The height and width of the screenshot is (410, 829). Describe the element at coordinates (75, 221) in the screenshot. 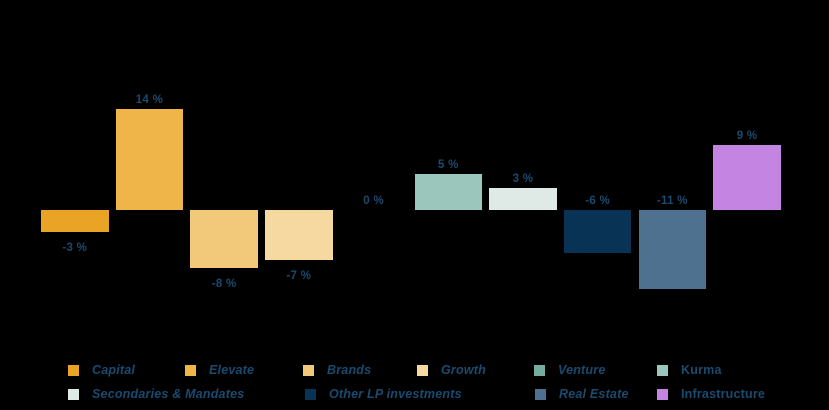

I see `bar-capital` at that location.